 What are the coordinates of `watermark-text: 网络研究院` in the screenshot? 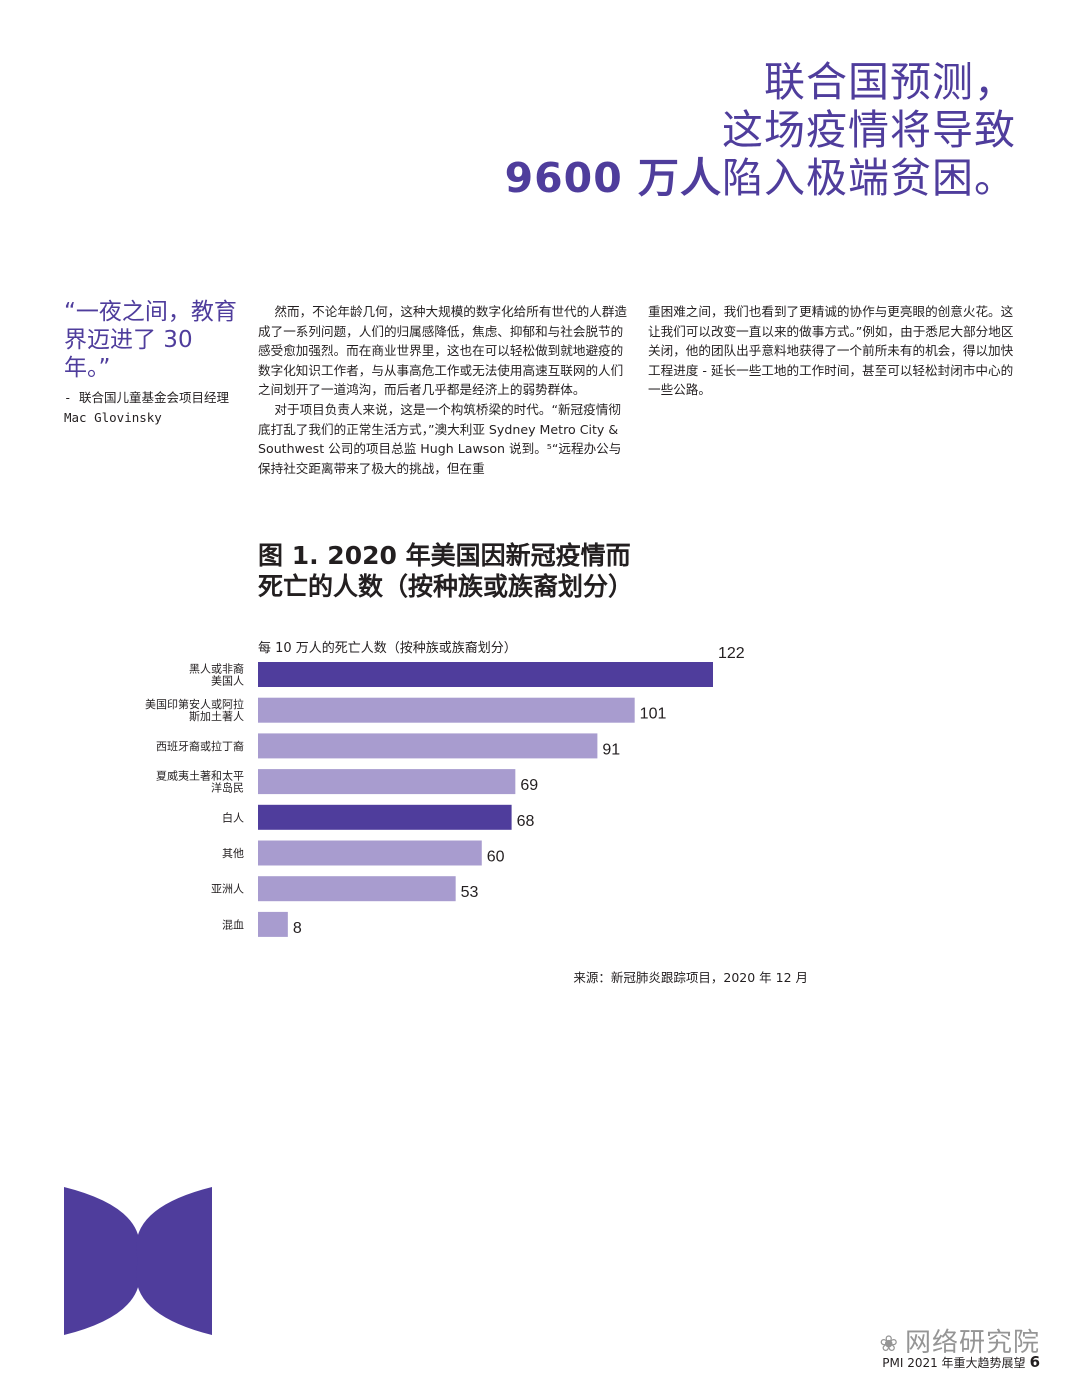 It's located at (972, 1343).